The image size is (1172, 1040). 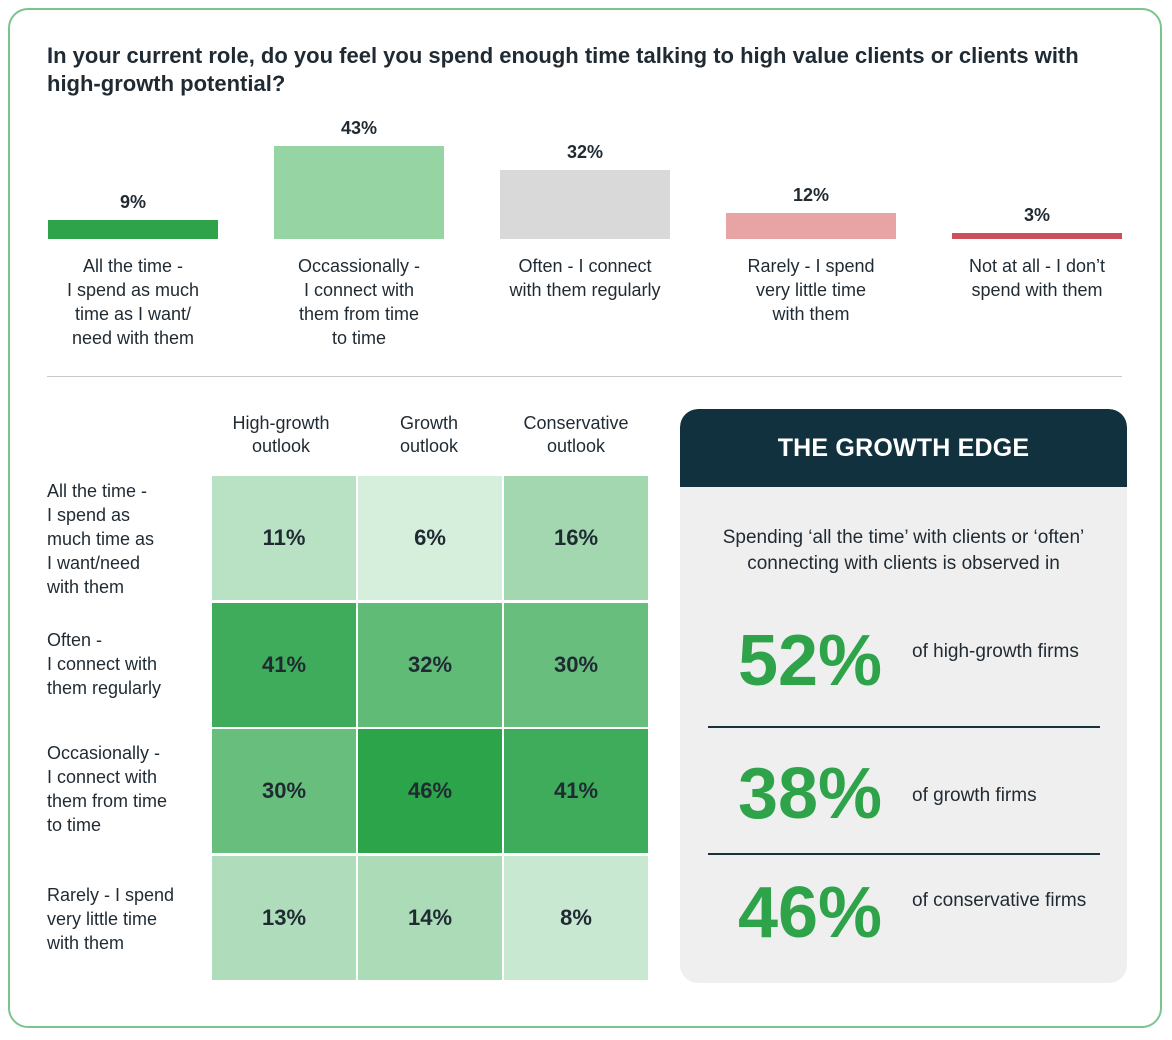 What do you see at coordinates (585, 152) in the screenshot?
I see `bar-value-label-3: 32%` at bounding box center [585, 152].